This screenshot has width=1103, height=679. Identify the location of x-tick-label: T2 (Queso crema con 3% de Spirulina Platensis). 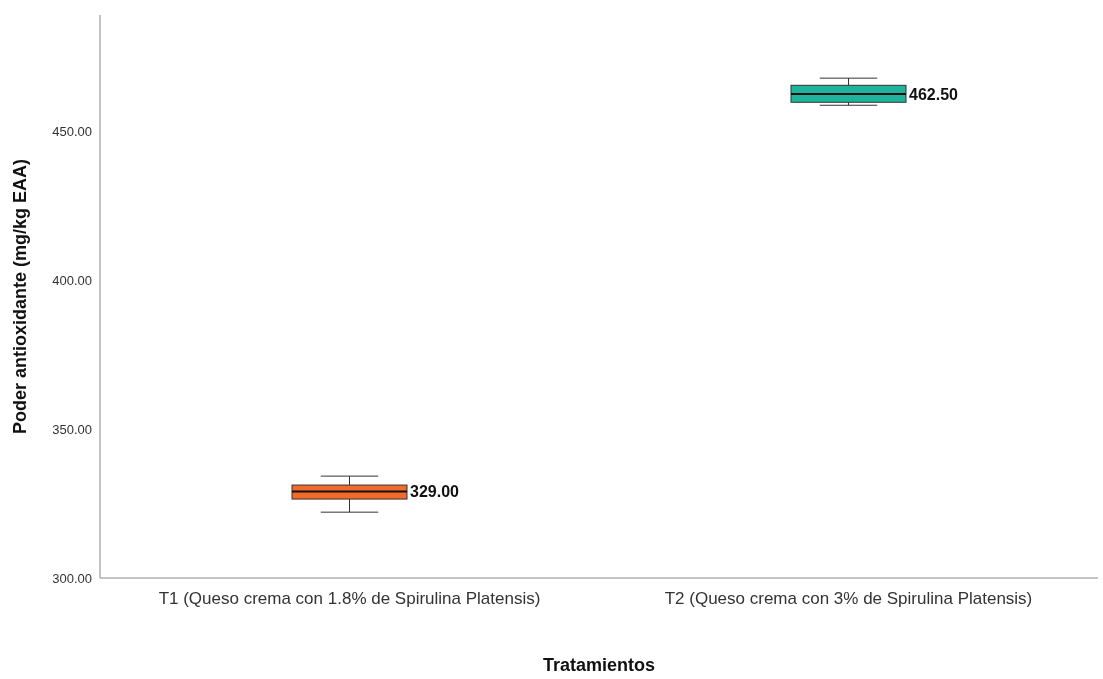
(848, 599).